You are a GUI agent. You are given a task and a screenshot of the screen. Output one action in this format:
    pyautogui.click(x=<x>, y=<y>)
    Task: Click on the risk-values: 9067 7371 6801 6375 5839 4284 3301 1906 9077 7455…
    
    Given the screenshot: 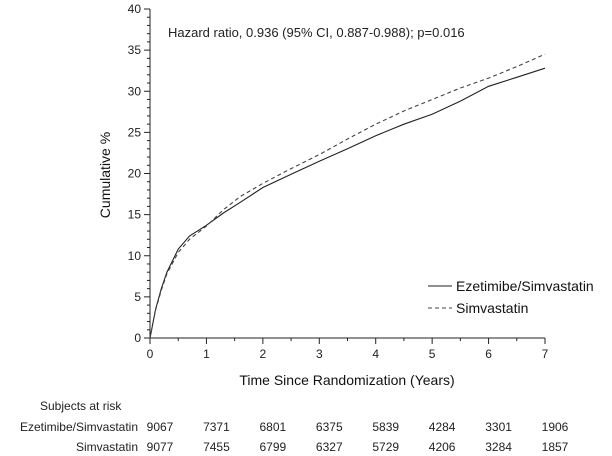 What is the action you would take?
    pyautogui.click(x=358, y=437)
    